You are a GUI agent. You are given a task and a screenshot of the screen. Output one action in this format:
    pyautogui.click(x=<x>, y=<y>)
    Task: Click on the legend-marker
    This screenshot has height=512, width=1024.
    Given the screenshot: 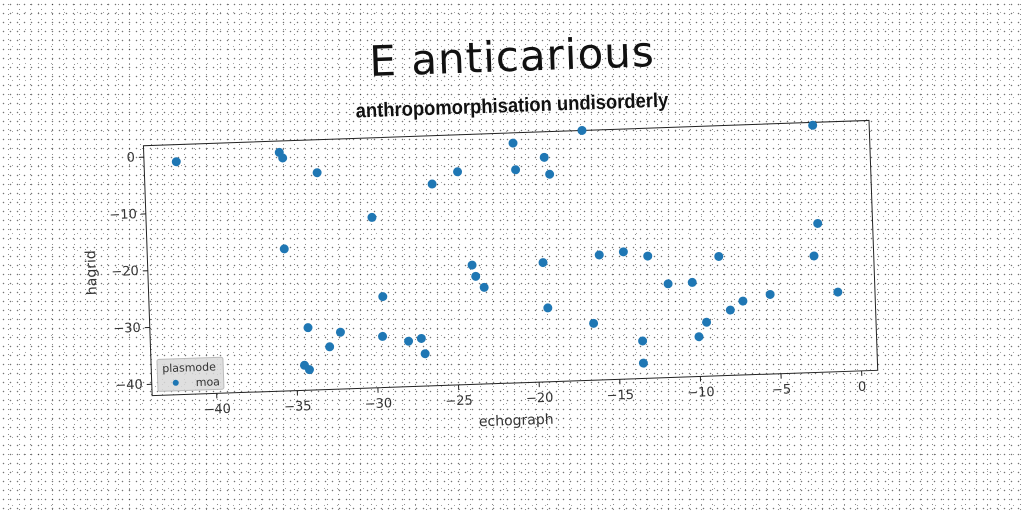 What is the action you would take?
    pyautogui.click(x=175, y=382)
    